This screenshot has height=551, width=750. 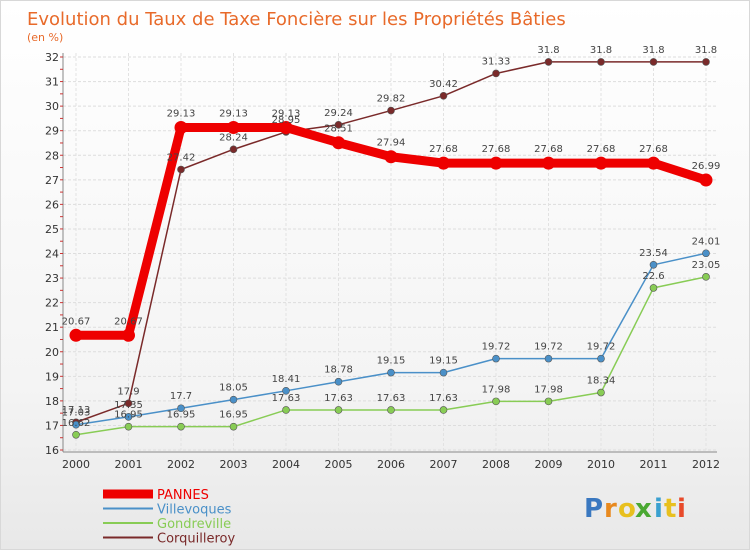 I want to click on data-label: 18.05, so click(x=233, y=388).